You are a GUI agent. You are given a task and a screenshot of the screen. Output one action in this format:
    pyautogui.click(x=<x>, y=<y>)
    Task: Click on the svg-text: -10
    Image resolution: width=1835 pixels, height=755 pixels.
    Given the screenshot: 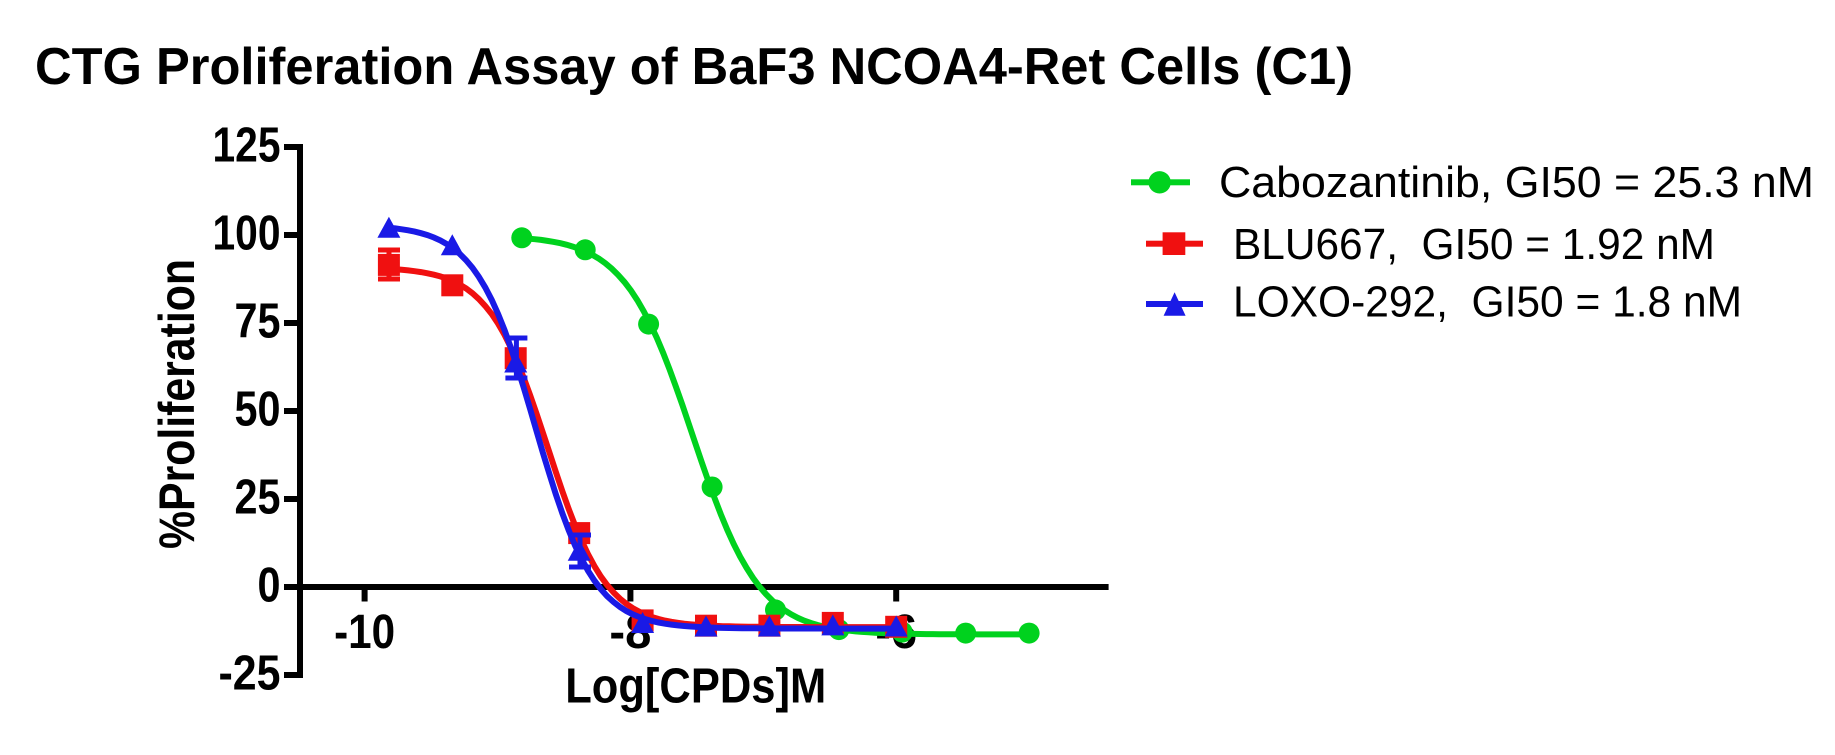 What is the action you would take?
    pyautogui.click(x=364, y=632)
    